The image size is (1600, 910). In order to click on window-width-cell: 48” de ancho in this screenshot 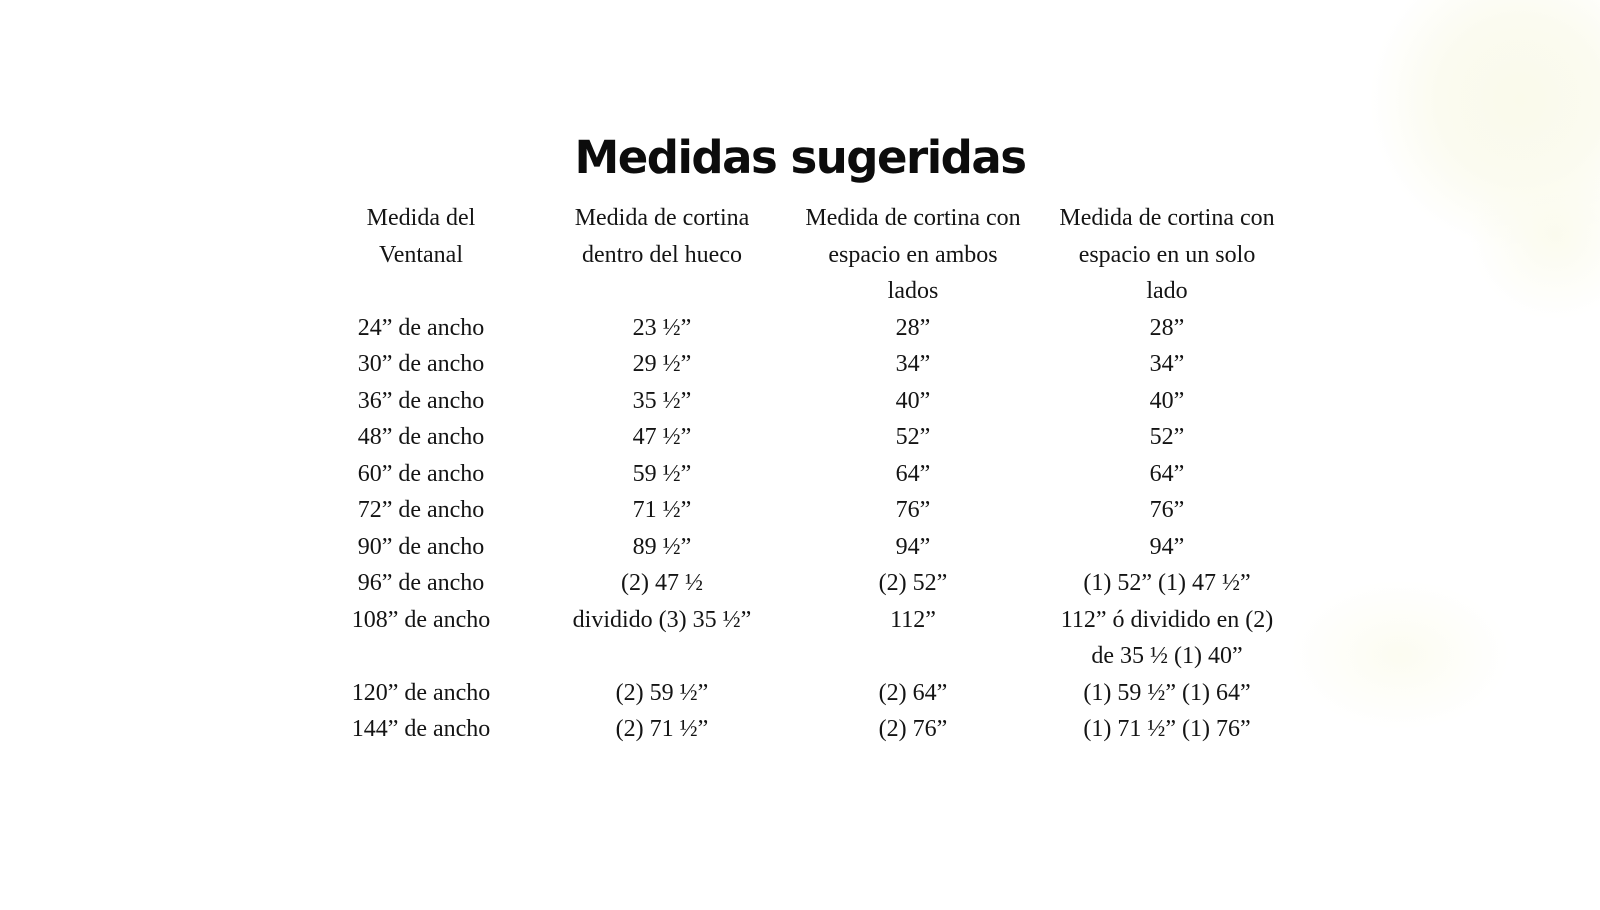, I will do `click(421, 437)`.